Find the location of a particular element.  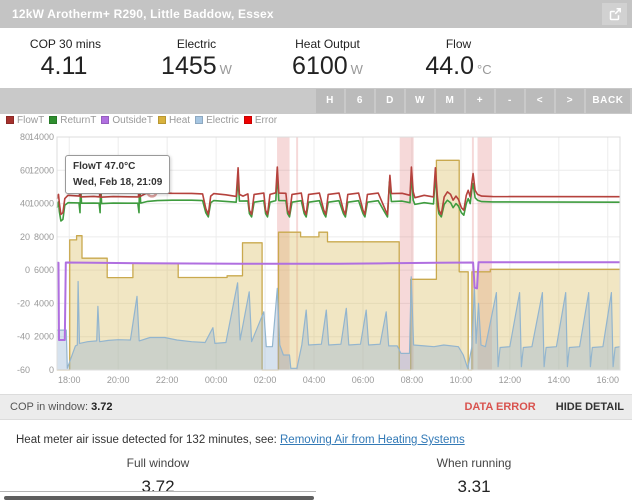

stat-flow: Flow 44.0 °C is located at coordinates (458, 57).